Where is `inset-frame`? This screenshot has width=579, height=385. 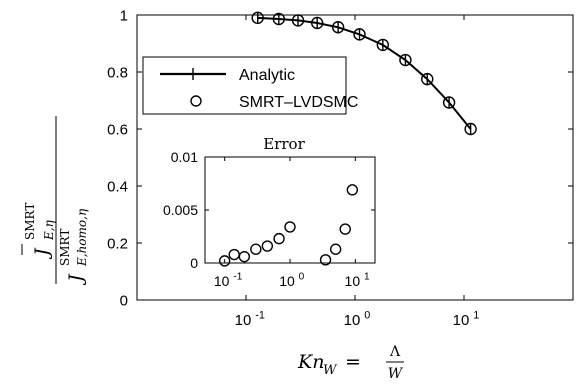
inset-frame is located at coordinates (290, 210).